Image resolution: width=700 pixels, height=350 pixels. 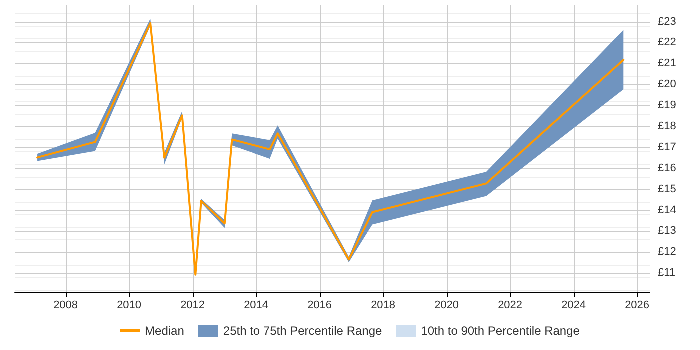 I want to click on legend-label: 10th to 90th Percentile Range, so click(x=500, y=331).